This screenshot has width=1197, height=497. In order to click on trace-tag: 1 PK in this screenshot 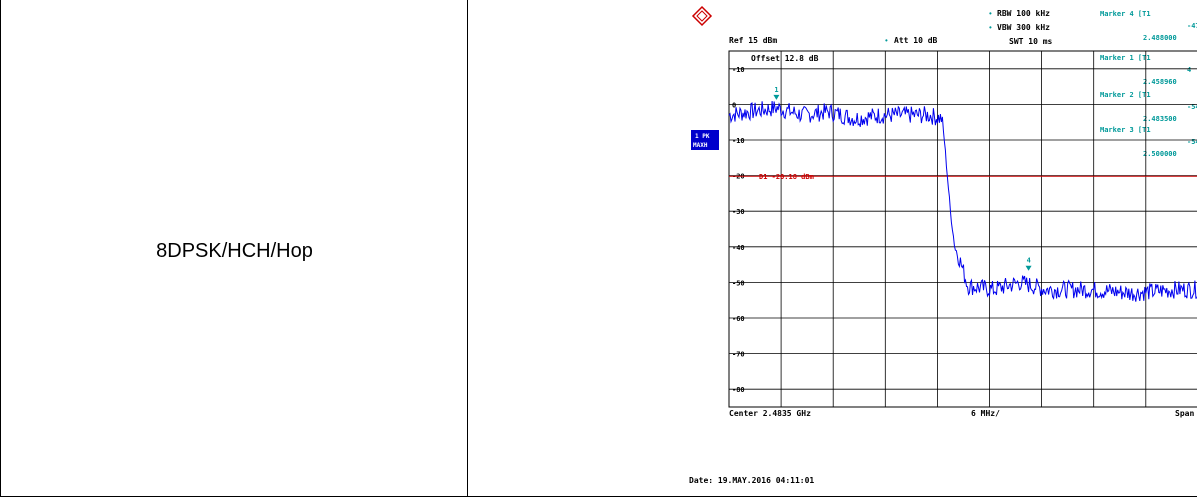, I will do `click(702, 136)`.